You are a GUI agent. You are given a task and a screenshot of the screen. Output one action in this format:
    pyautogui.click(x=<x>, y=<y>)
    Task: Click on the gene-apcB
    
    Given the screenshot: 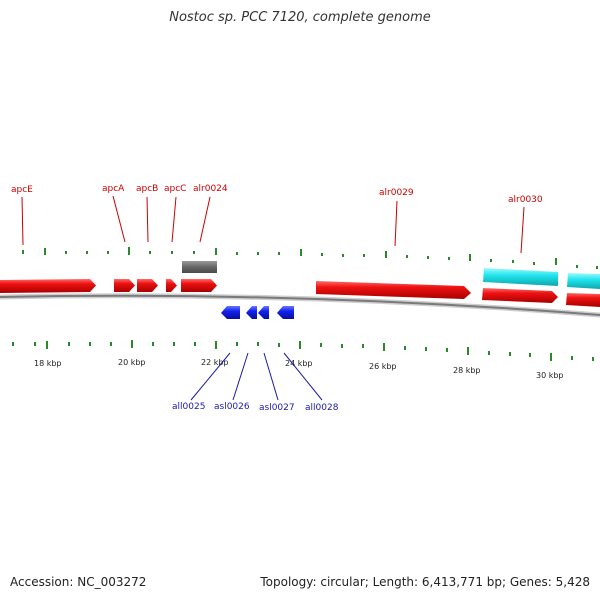 What is the action you would take?
    pyautogui.click(x=147, y=285)
    